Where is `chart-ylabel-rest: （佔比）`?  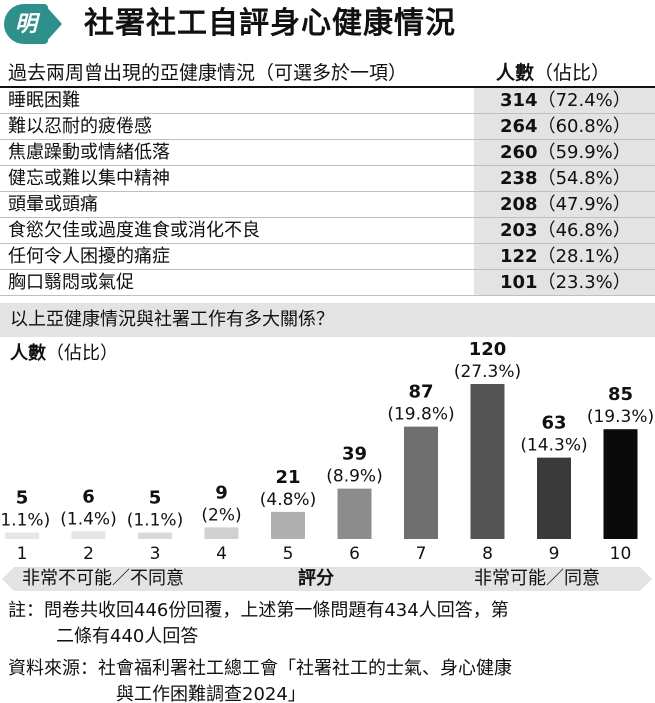 chart-ylabel-rest: （佔比） is located at coordinates (82, 353).